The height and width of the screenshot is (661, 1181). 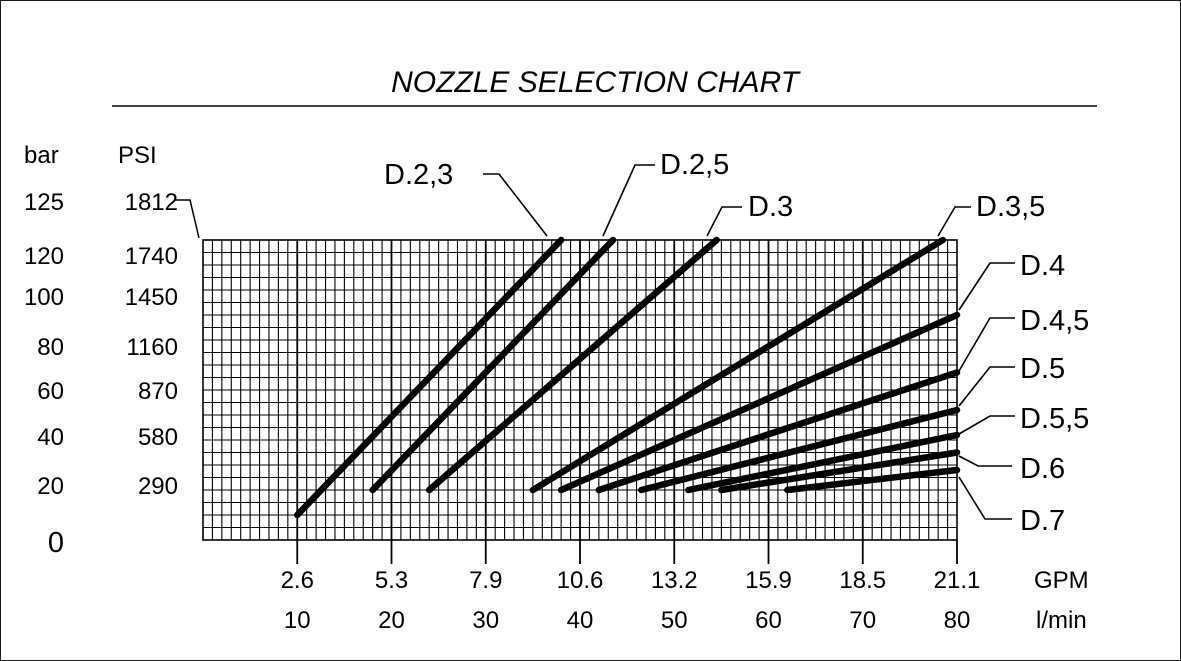 What do you see at coordinates (391, 580) in the screenshot?
I see `gpm-tick-label: 5.3` at bounding box center [391, 580].